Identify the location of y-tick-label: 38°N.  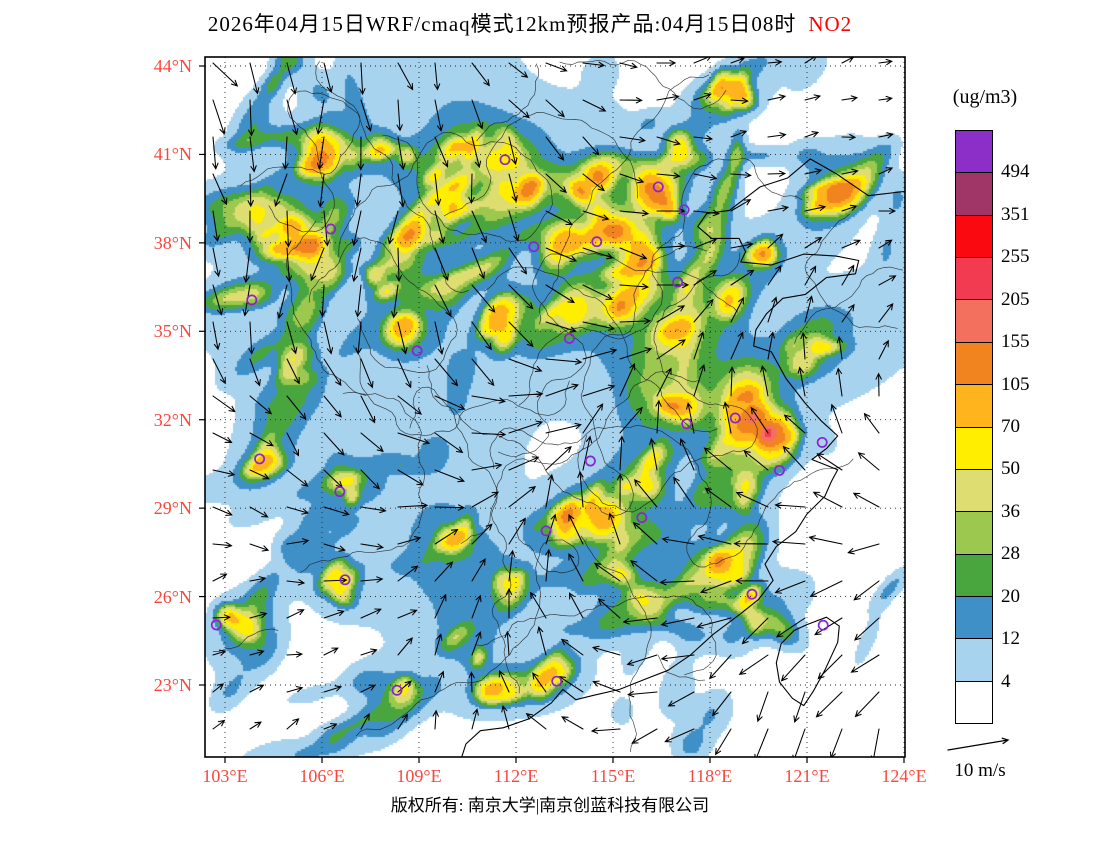
(172, 242).